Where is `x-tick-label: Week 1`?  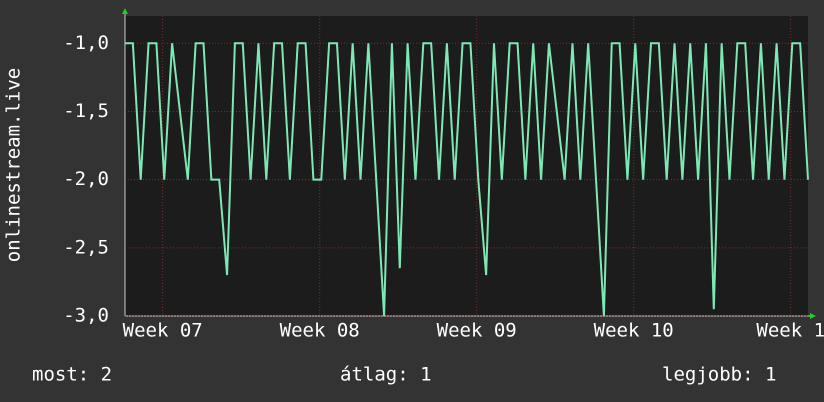 x-tick-label: Week 1 is located at coordinates (790, 331).